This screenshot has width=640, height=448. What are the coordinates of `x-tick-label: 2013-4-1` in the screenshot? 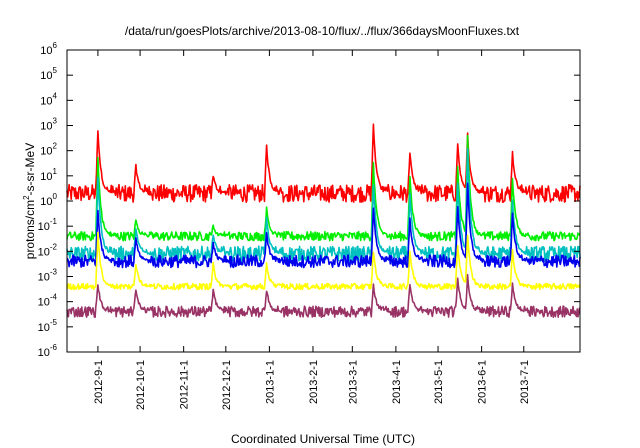 It's located at (397, 382).